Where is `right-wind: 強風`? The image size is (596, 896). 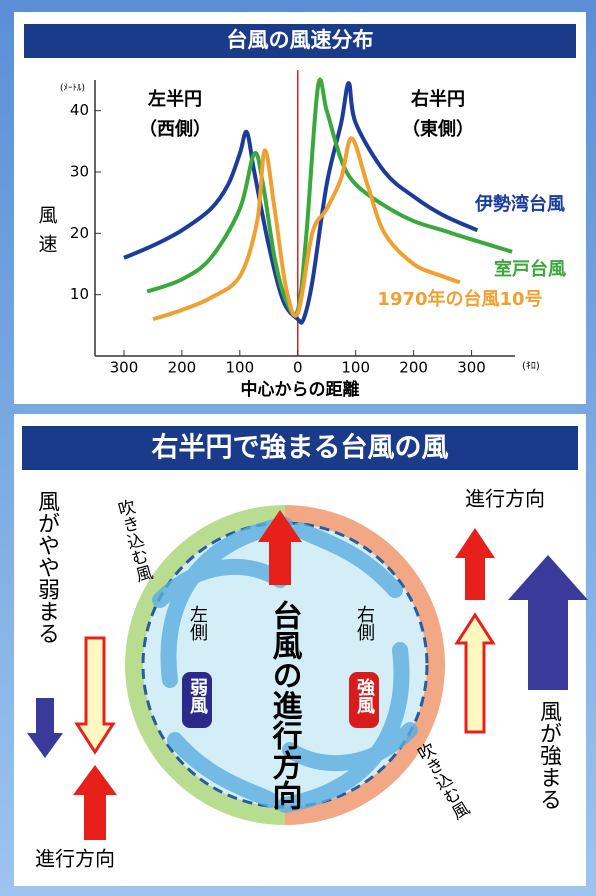 right-wind: 強風 is located at coordinates (364, 696).